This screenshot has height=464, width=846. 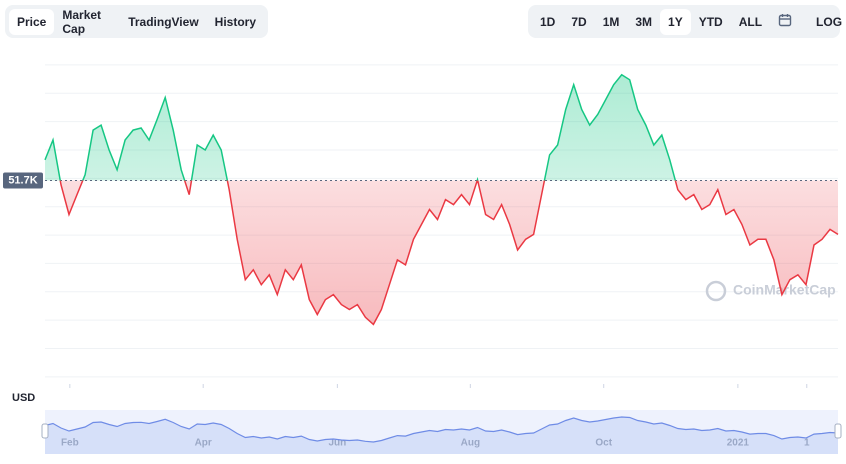 What do you see at coordinates (750, 21) in the screenshot?
I see `range-tab: ALL` at bounding box center [750, 21].